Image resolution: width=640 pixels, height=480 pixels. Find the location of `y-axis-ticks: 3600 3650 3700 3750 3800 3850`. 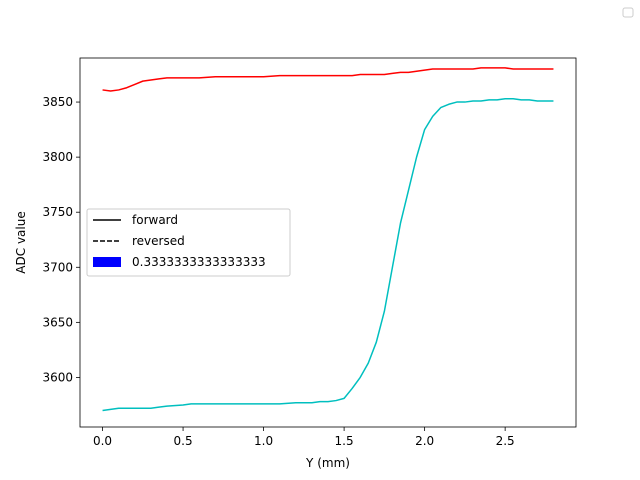

y-axis-ticks: 3600 3650 3700 3750 3800 3850 is located at coordinates (61, 239).